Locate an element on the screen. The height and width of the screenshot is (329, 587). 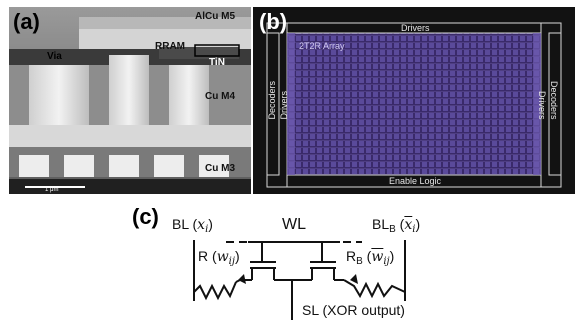
panel-label-b: (b) is located at coordinates (273, 21).